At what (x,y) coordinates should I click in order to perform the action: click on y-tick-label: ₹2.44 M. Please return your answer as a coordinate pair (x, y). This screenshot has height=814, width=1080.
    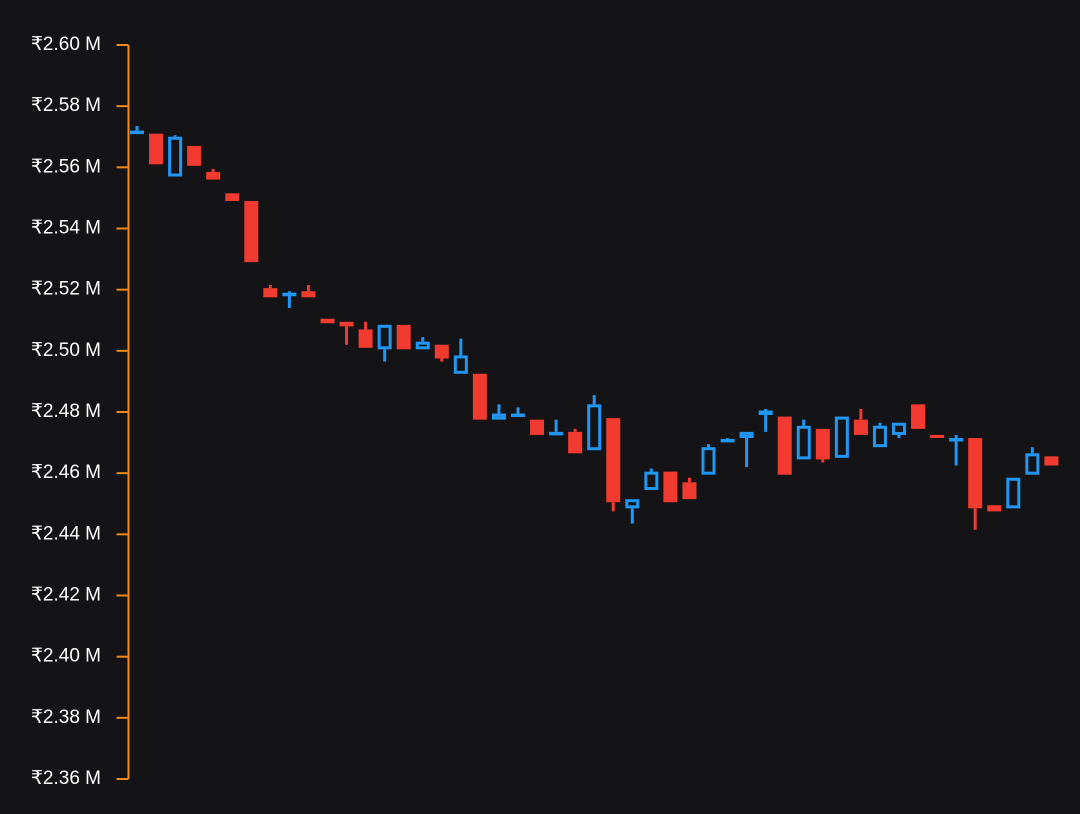
    Looking at the image, I should click on (66, 533).